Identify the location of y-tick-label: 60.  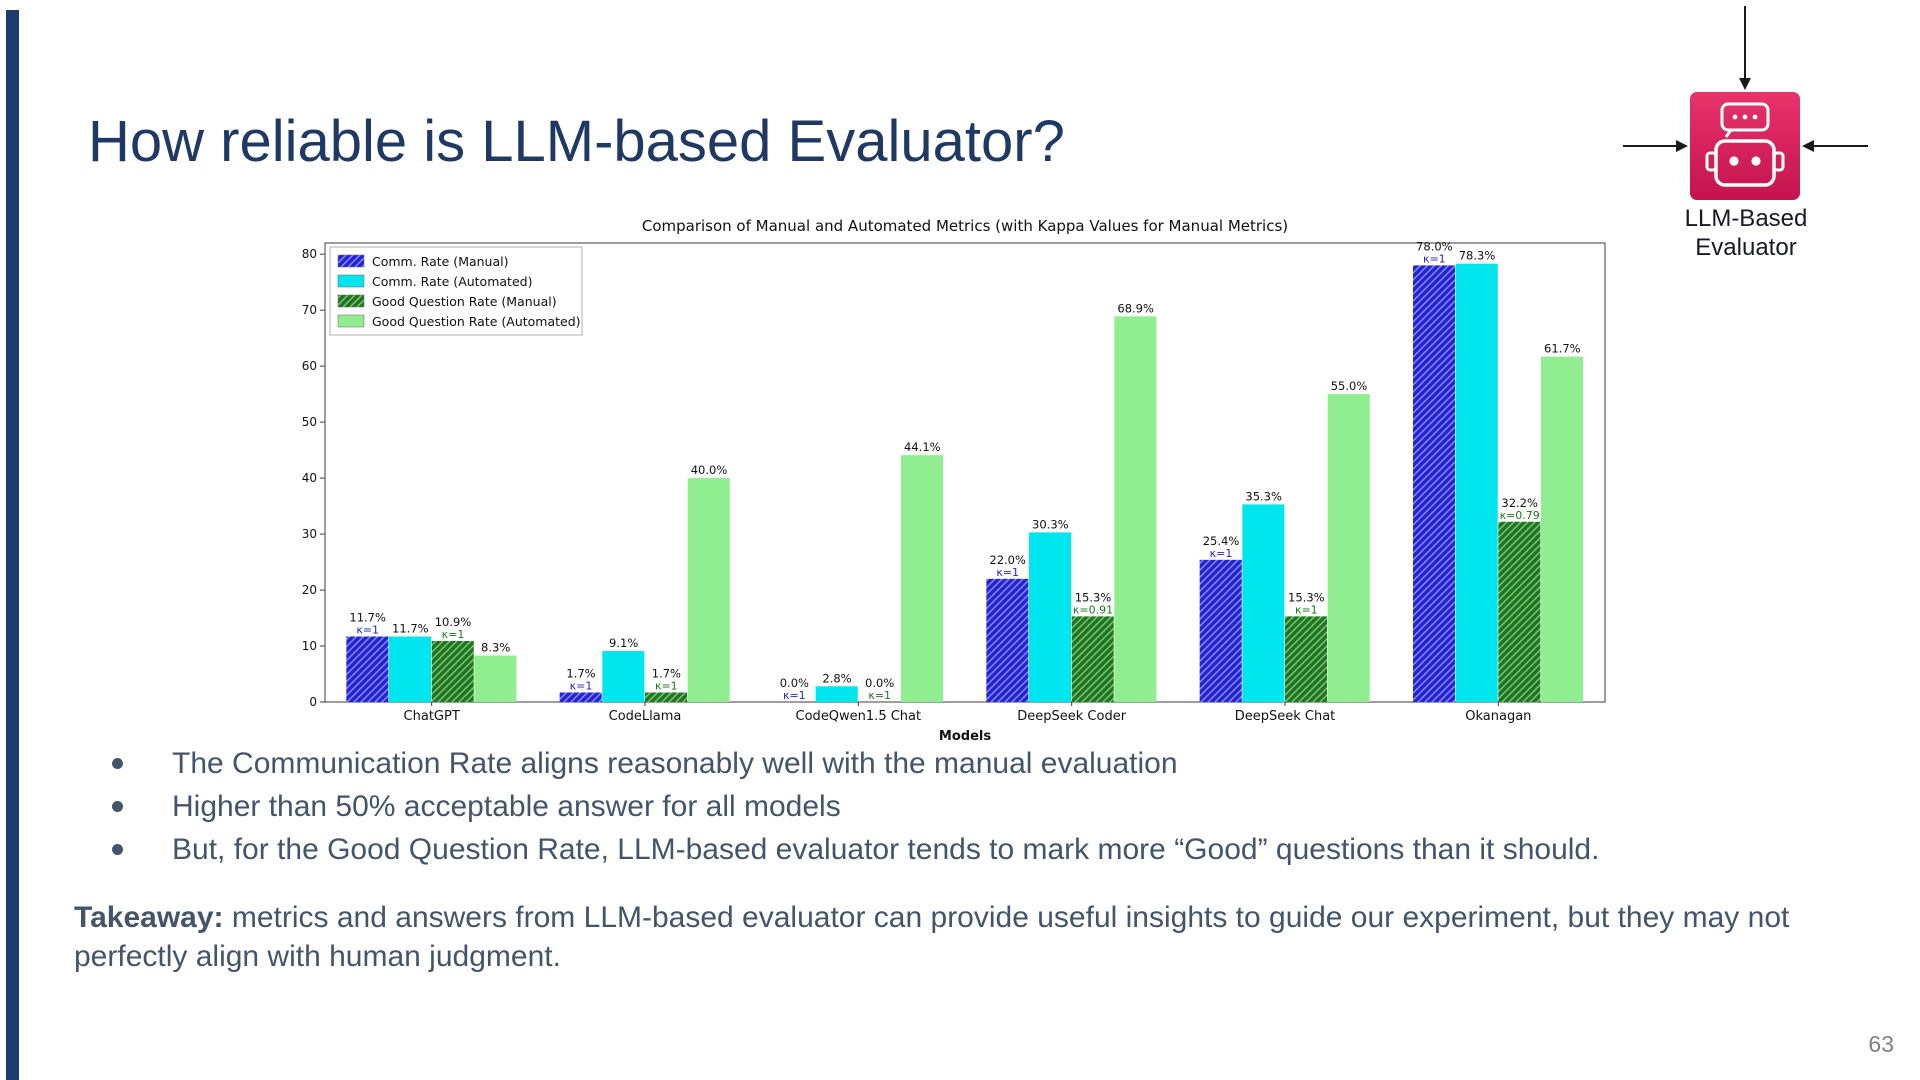
(309, 366).